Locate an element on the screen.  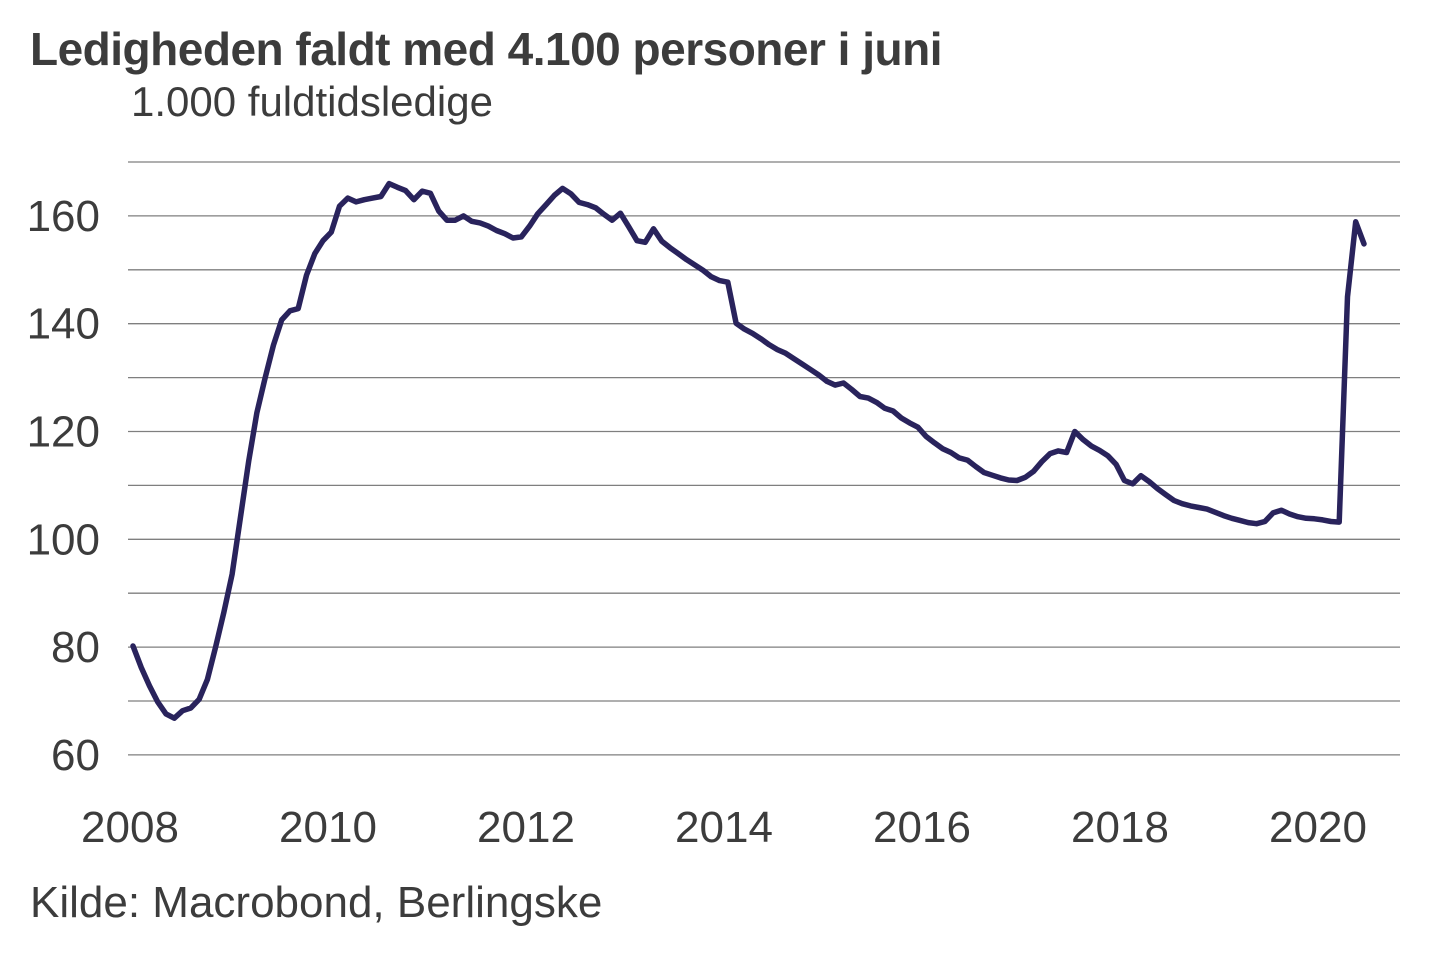
x-axis-tick-label: 2014 is located at coordinates (724, 827).